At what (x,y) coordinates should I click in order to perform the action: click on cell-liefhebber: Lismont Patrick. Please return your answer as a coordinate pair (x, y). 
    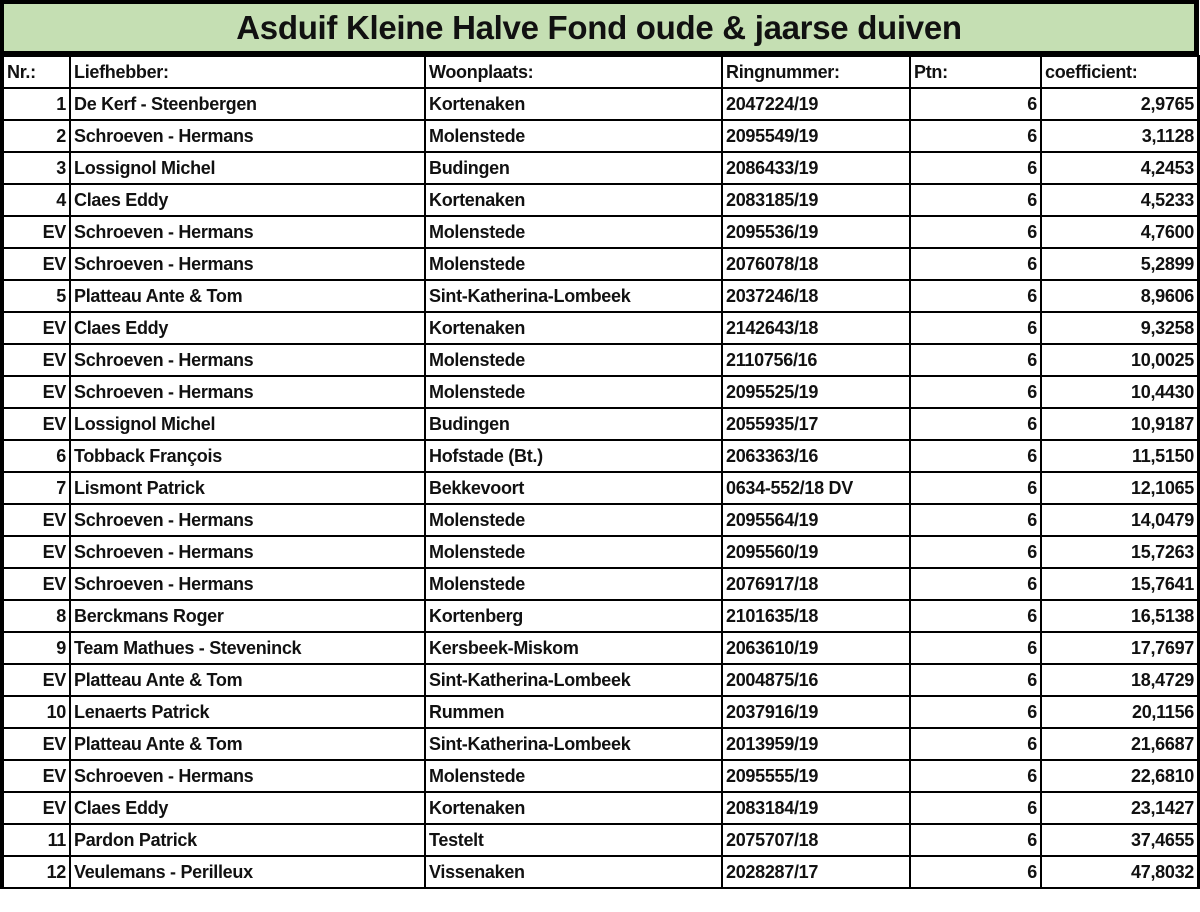
    Looking at the image, I should click on (247, 488).